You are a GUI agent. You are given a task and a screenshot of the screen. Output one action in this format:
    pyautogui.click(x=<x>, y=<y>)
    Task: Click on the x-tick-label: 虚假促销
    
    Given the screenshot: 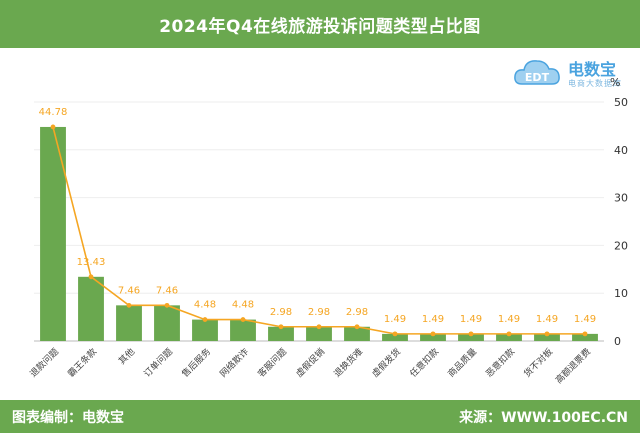 What is the action you would take?
    pyautogui.click(x=310, y=363)
    